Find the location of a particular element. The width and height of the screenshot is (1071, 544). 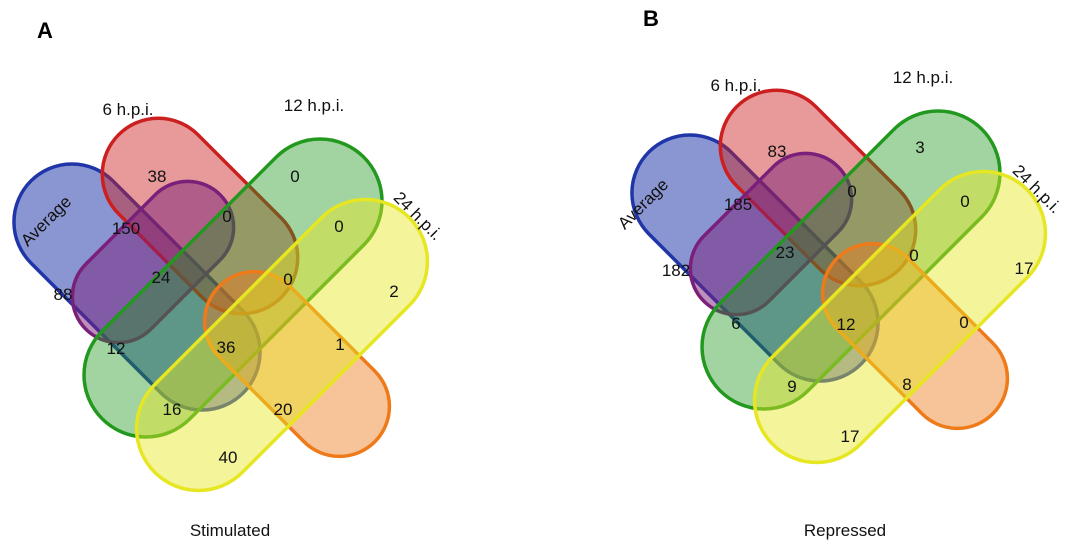

region-count: 9 is located at coordinates (791, 386).